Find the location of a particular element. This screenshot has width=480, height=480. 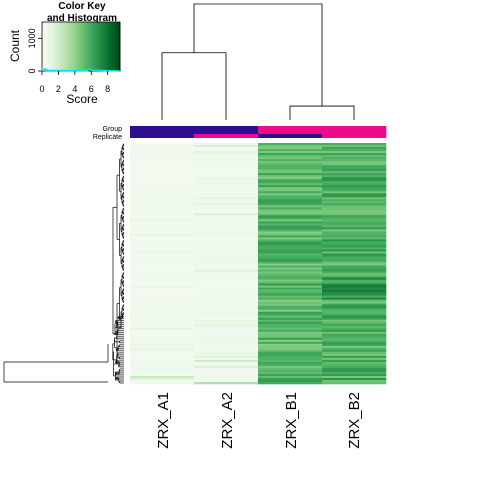

color-key-x-tick-label: 6 is located at coordinates (91, 89).